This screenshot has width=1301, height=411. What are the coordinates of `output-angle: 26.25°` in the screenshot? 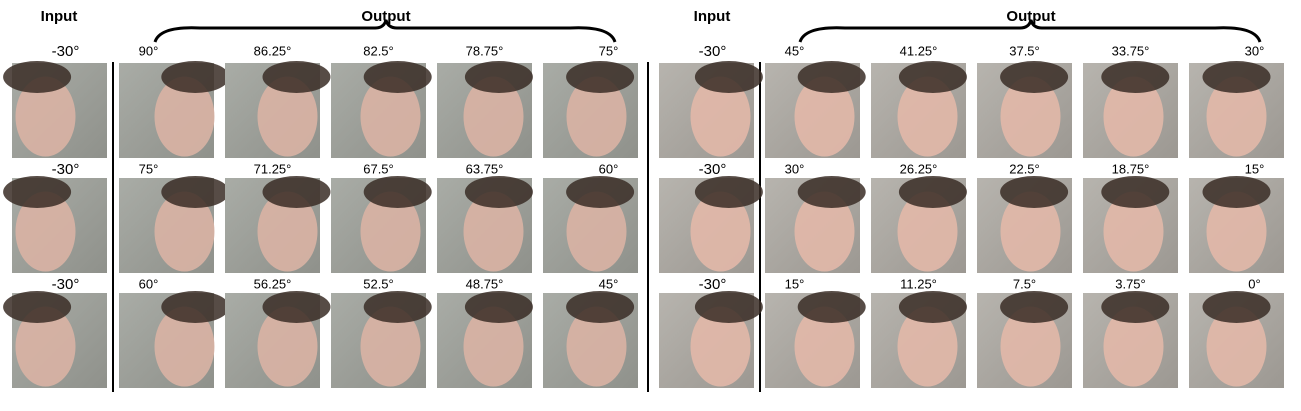 It's located at (919, 168).